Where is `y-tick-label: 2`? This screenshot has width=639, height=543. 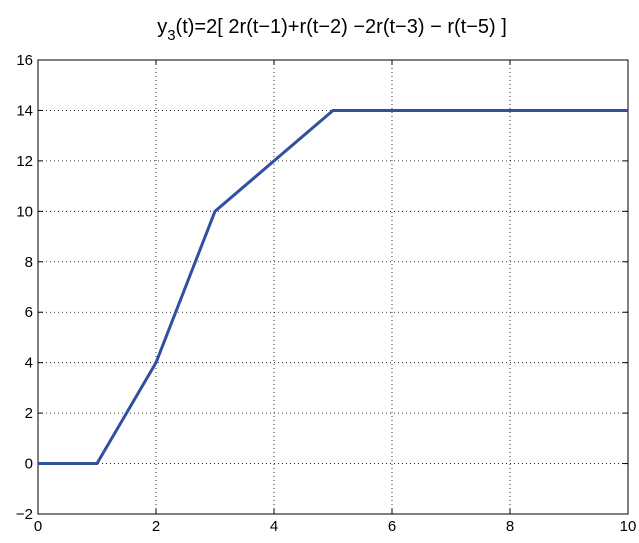 y-tick-label: 2 is located at coordinates (29, 413).